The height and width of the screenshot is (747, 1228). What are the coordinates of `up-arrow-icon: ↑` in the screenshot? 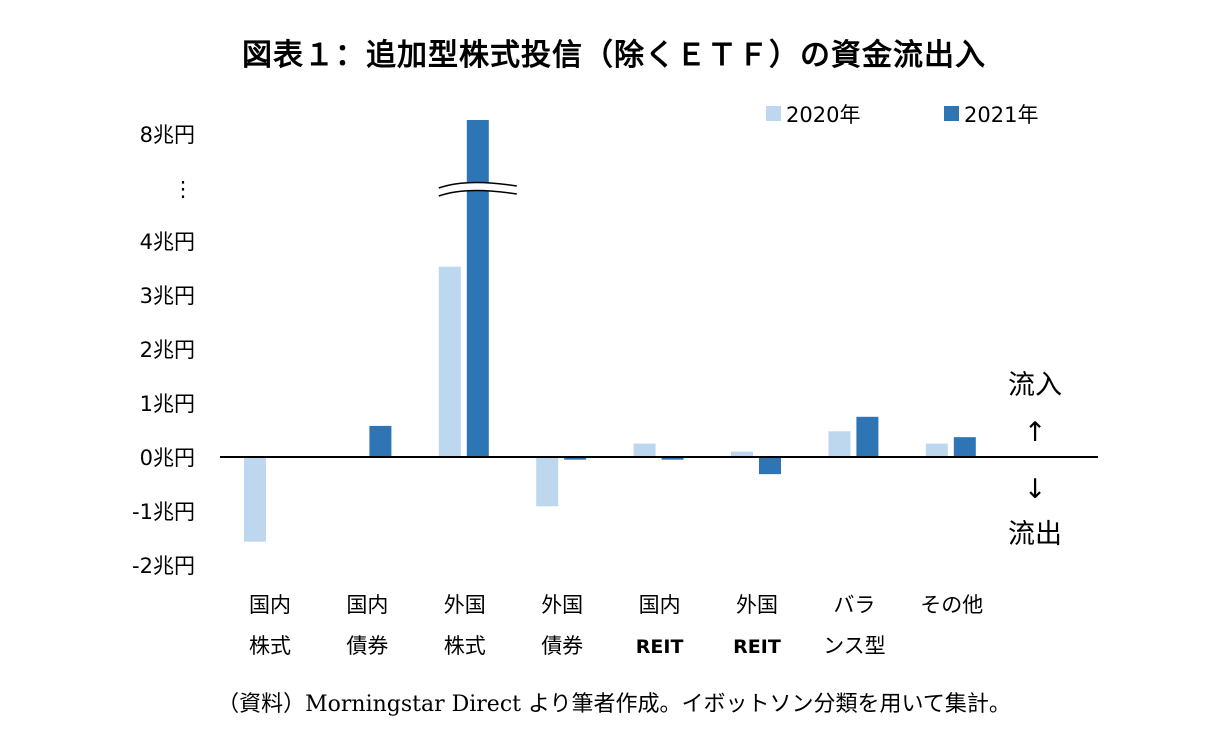 It's located at (1035, 432).